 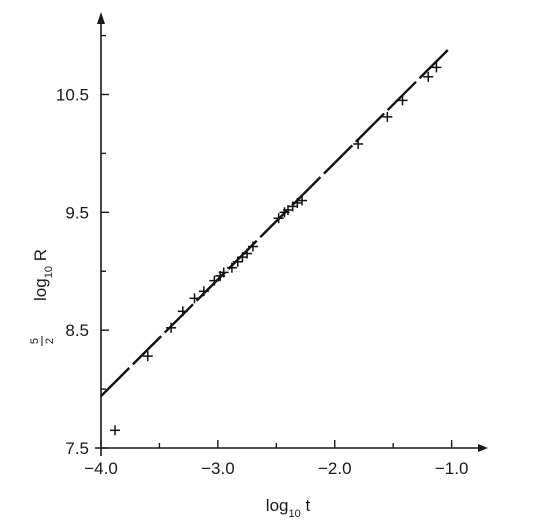 I want to click on x-tick-label: −4.0, so click(x=101, y=468).